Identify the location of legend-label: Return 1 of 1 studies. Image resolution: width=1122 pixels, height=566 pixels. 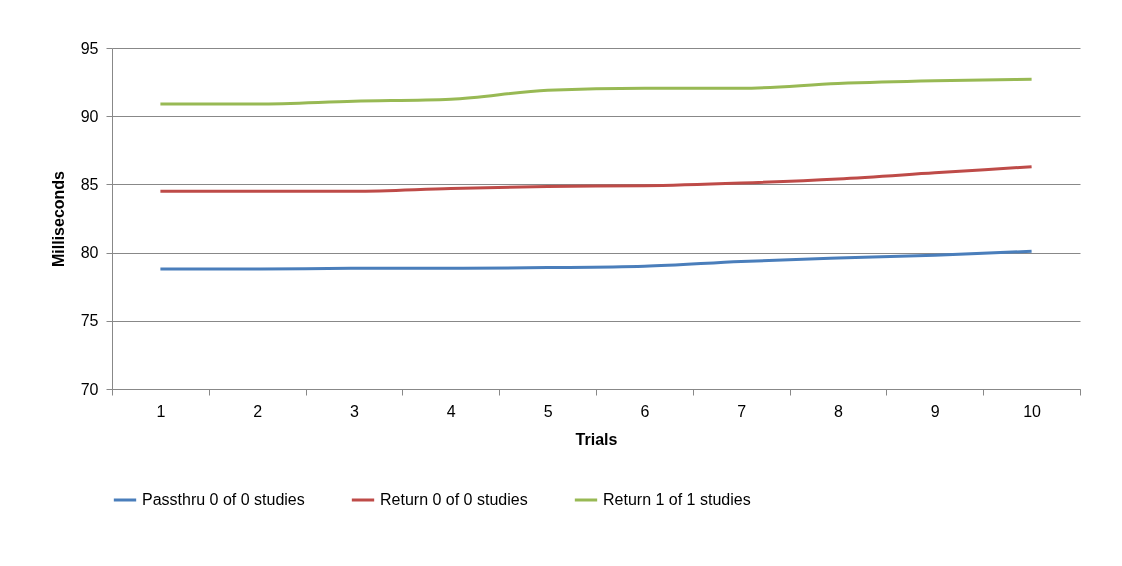
(677, 499).